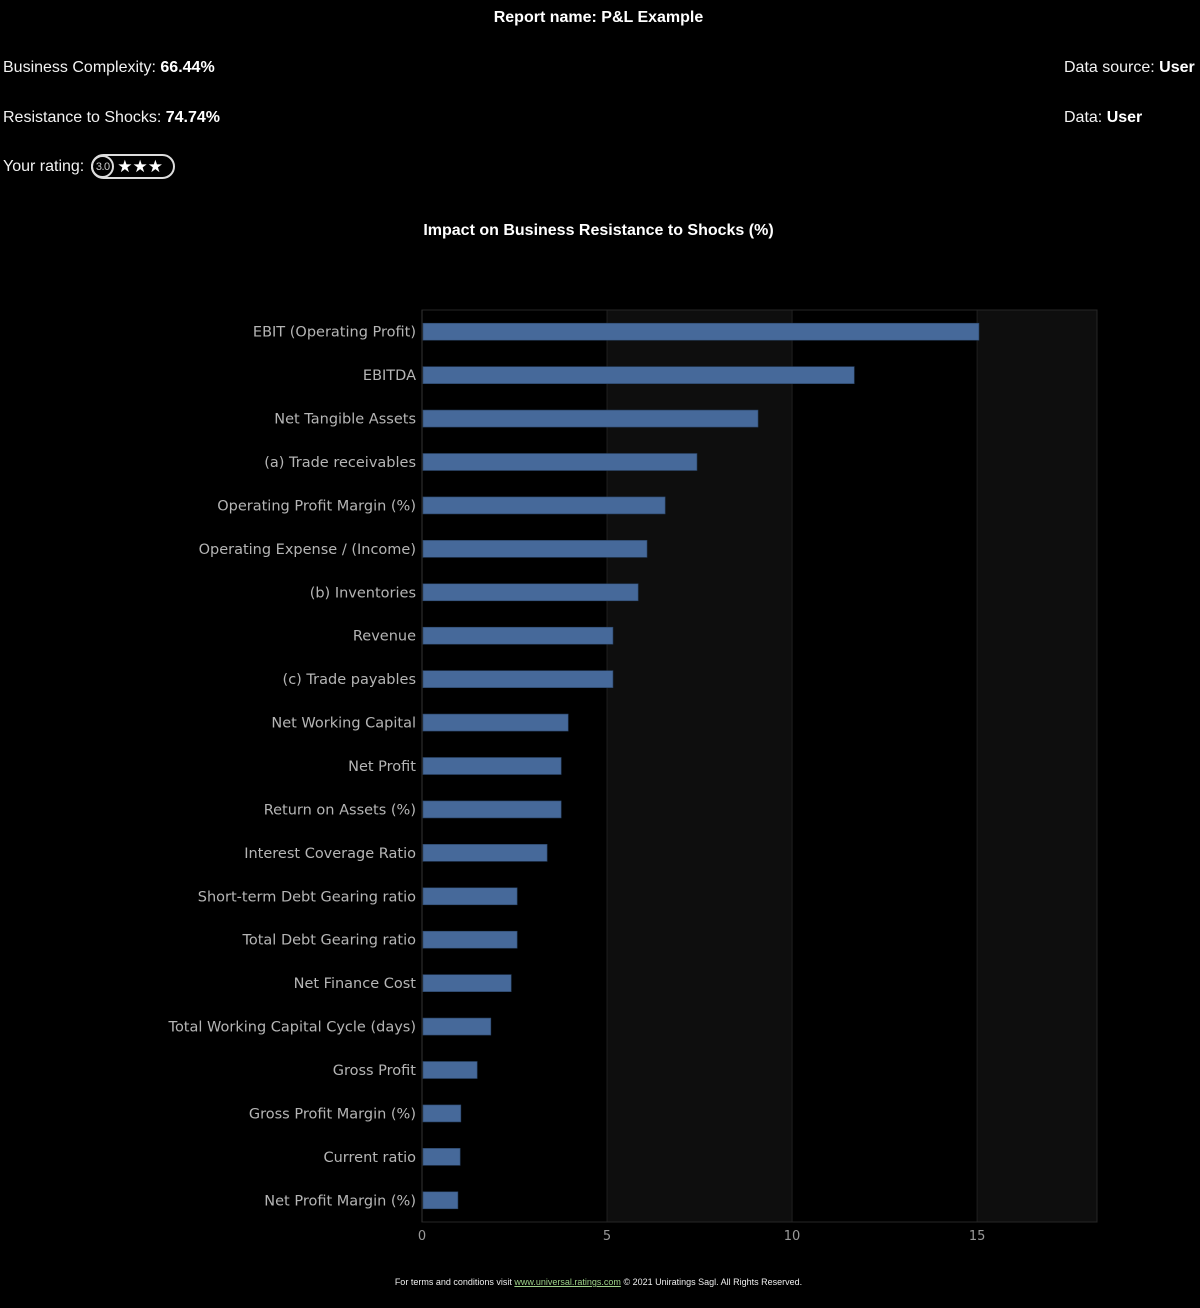 The image size is (1200, 1308). I want to click on category-label: Net Working Capital, so click(343, 724).